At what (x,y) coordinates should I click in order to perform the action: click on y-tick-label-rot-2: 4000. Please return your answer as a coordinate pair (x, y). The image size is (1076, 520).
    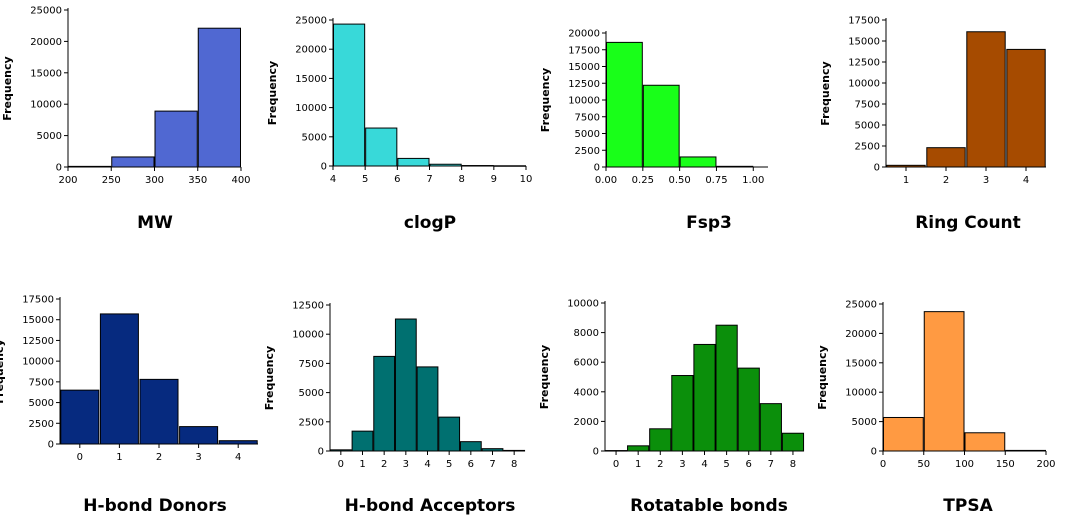
    Looking at the image, I should click on (586, 392).